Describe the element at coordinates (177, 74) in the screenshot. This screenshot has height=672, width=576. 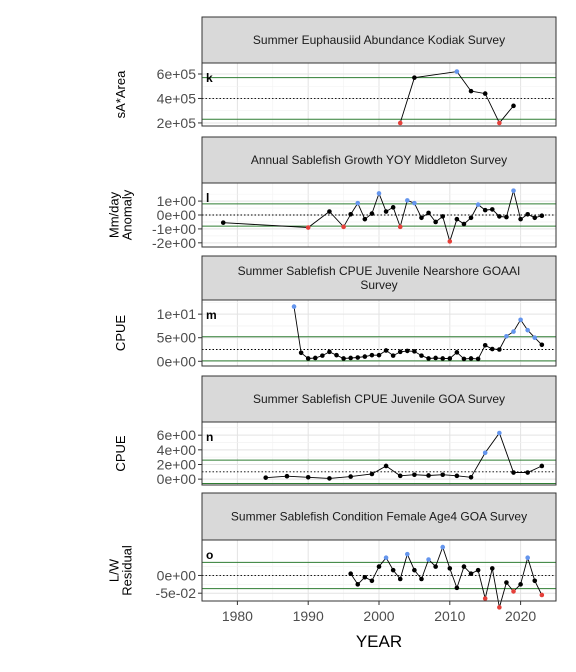
I see `y-tick-label: 6e+05` at that location.